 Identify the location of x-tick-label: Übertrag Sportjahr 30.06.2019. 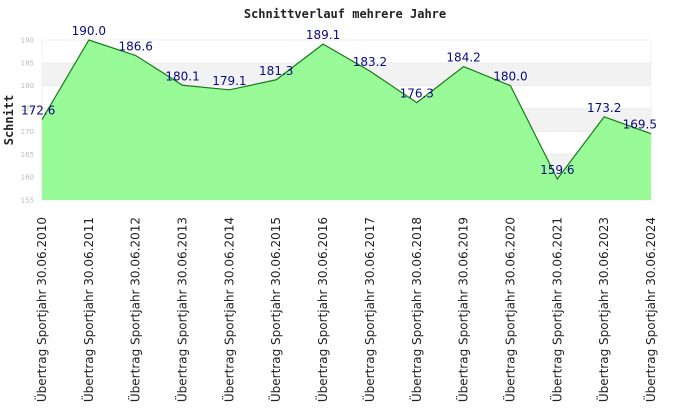
(463, 309).